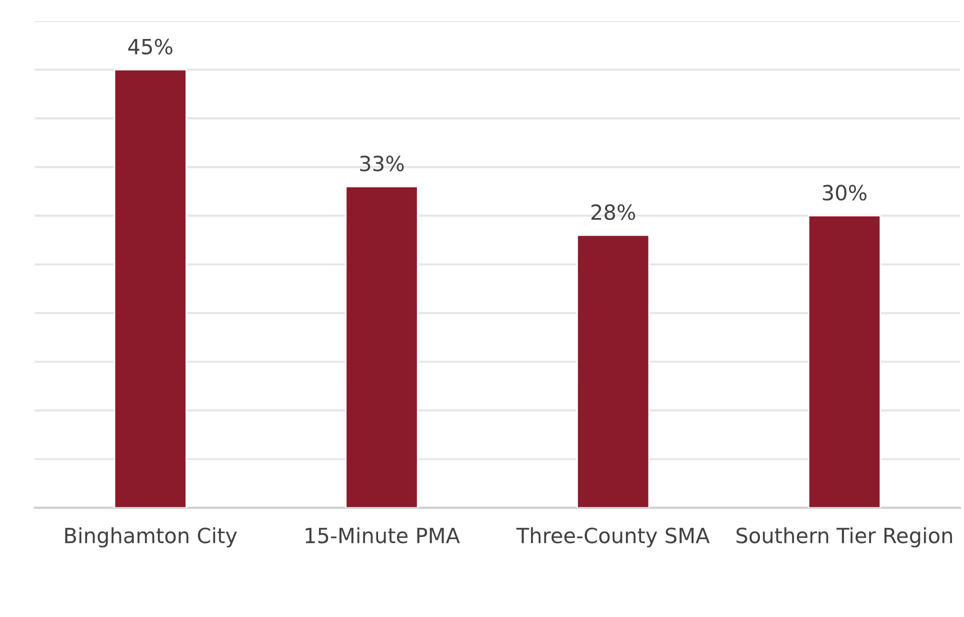 This screenshot has width=964, height=617. Describe the element at coordinates (613, 212) in the screenshot. I see `data-label: 28%` at that location.